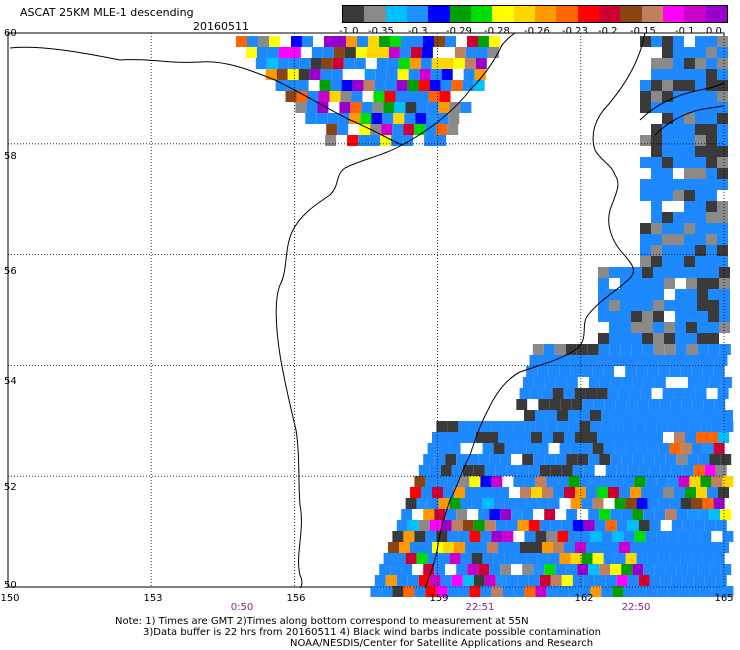 The height and width of the screenshot is (650, 740). What do you see at coordinates (497, 31) in the screenshot?
I see `scale-label: -0.28` at bounding box center [497, 31].